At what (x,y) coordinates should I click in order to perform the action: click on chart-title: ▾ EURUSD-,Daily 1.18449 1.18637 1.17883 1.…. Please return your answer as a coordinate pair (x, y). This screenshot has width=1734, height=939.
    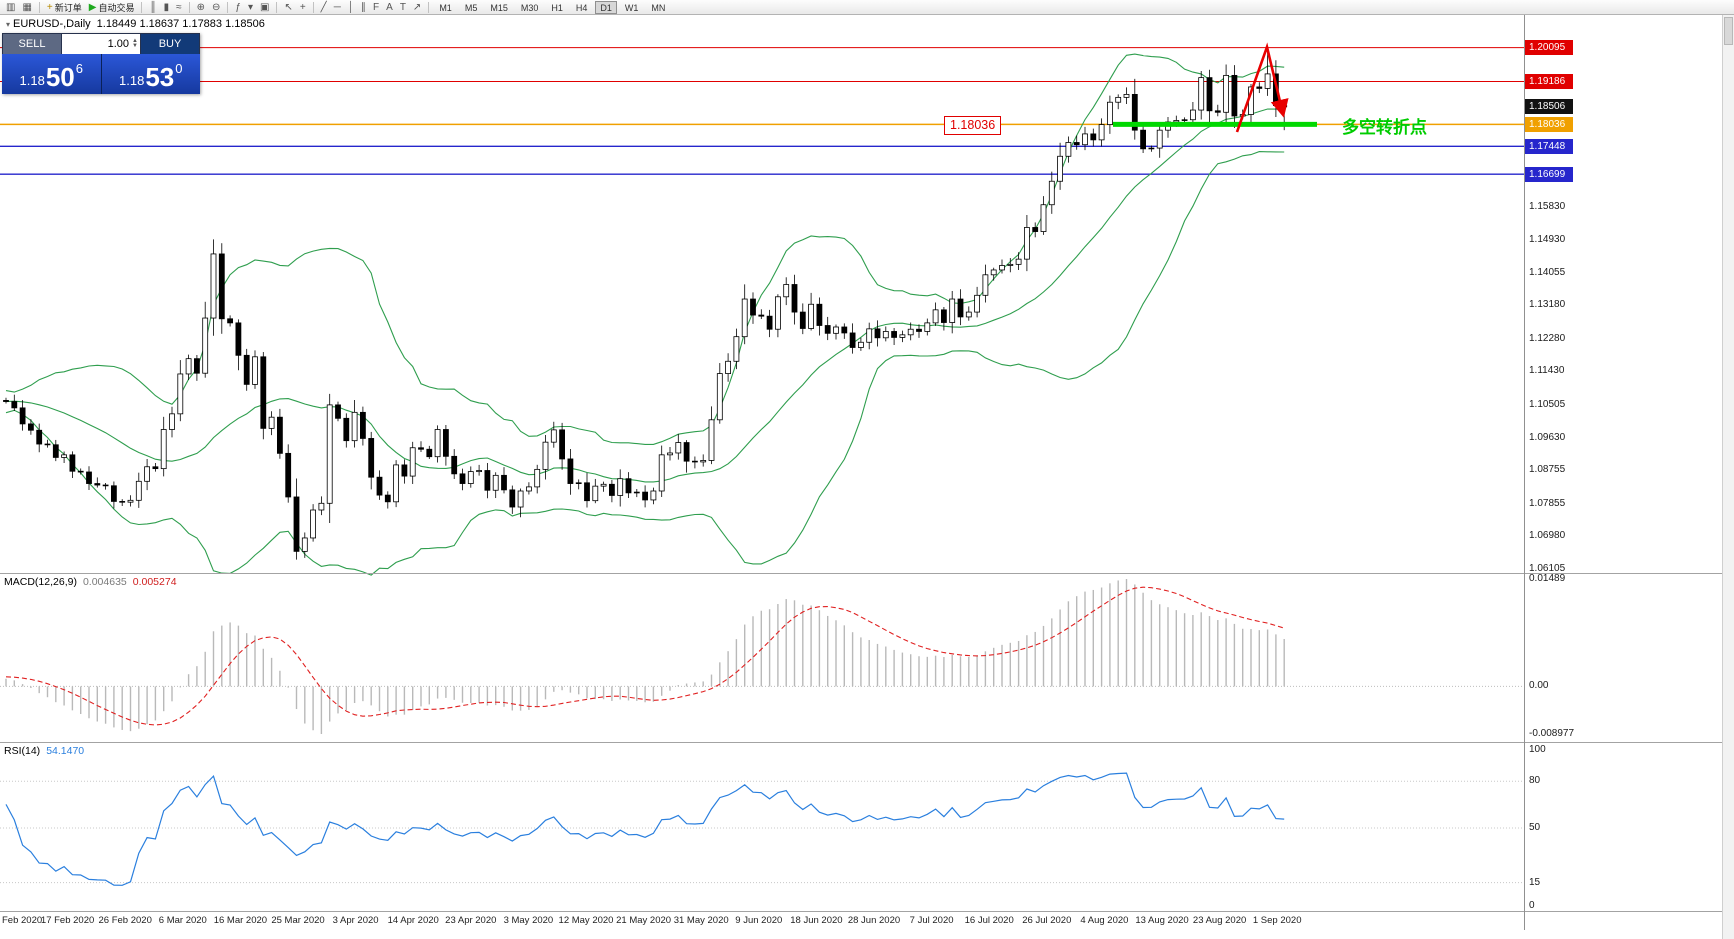
    Looking at the image, I should click on (135, 24).